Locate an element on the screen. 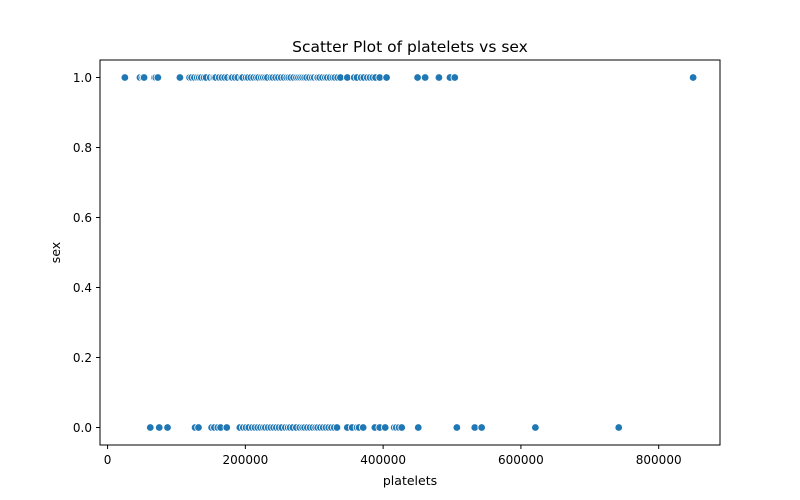  x-axis-label: platelets is located at coordinates (410, 480).